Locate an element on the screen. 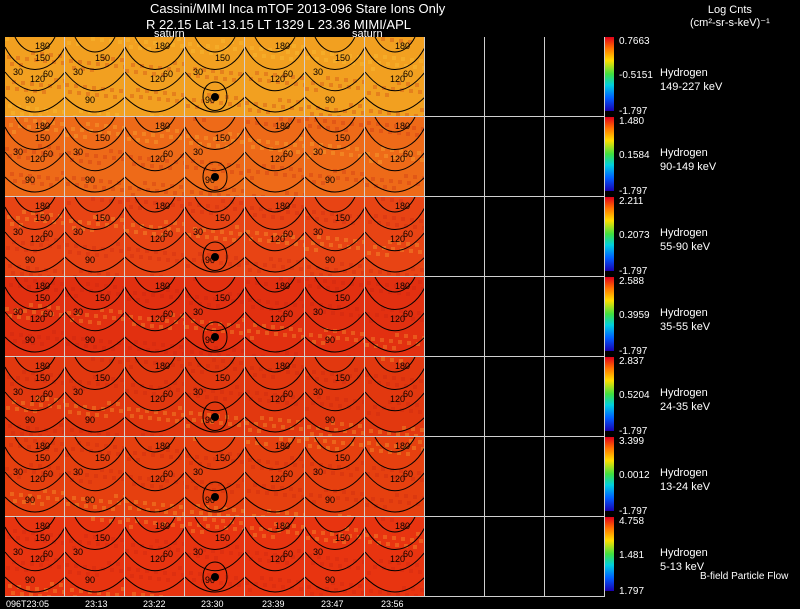 Image resolution: width=800 pixels, height=609 pixels. bfield-marker is located at coordinates (215, 577).